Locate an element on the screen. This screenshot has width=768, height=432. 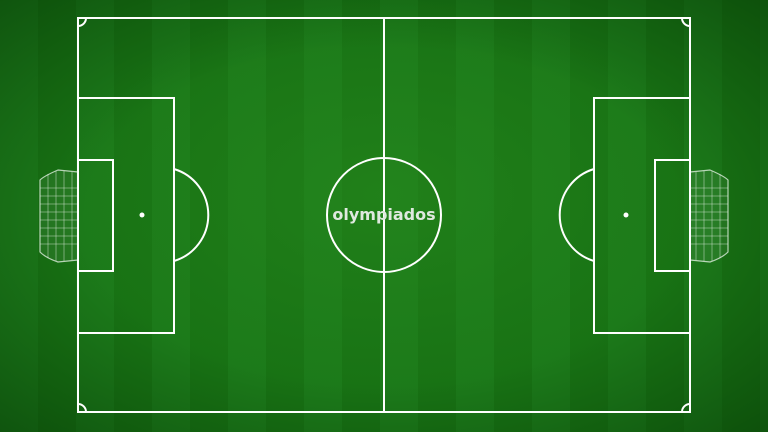
right-penalty-spot is located at coordinates (626, 215).